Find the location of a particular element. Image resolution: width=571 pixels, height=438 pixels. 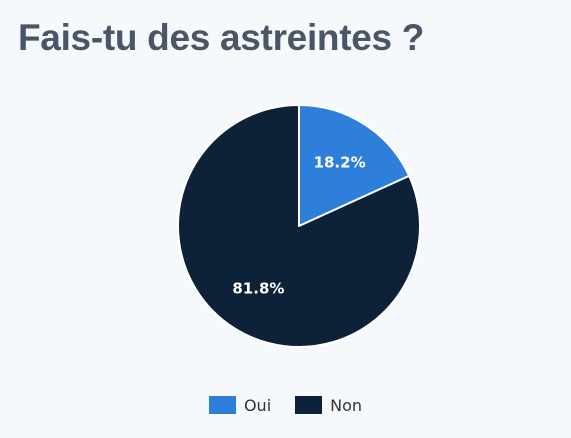

legend-item-non: Non is located at coordinates (328, 405).